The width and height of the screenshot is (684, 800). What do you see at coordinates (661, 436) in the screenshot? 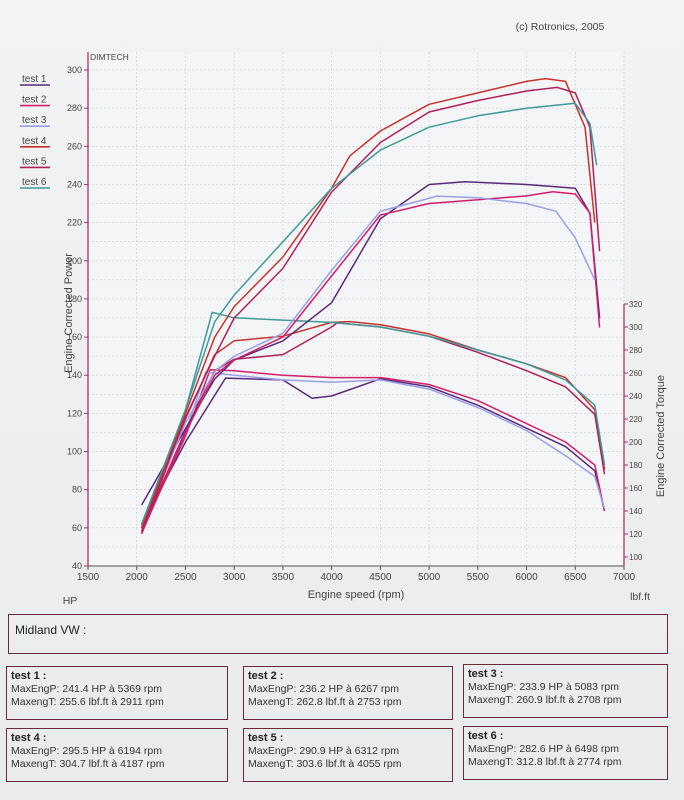
I see `y-right-axis-title: Engine Corrected Torque` at bounding box center [661, 436].